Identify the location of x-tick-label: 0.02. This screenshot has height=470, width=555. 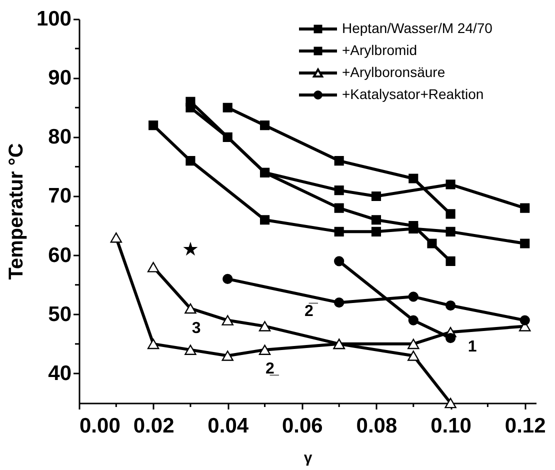
(153, 426).